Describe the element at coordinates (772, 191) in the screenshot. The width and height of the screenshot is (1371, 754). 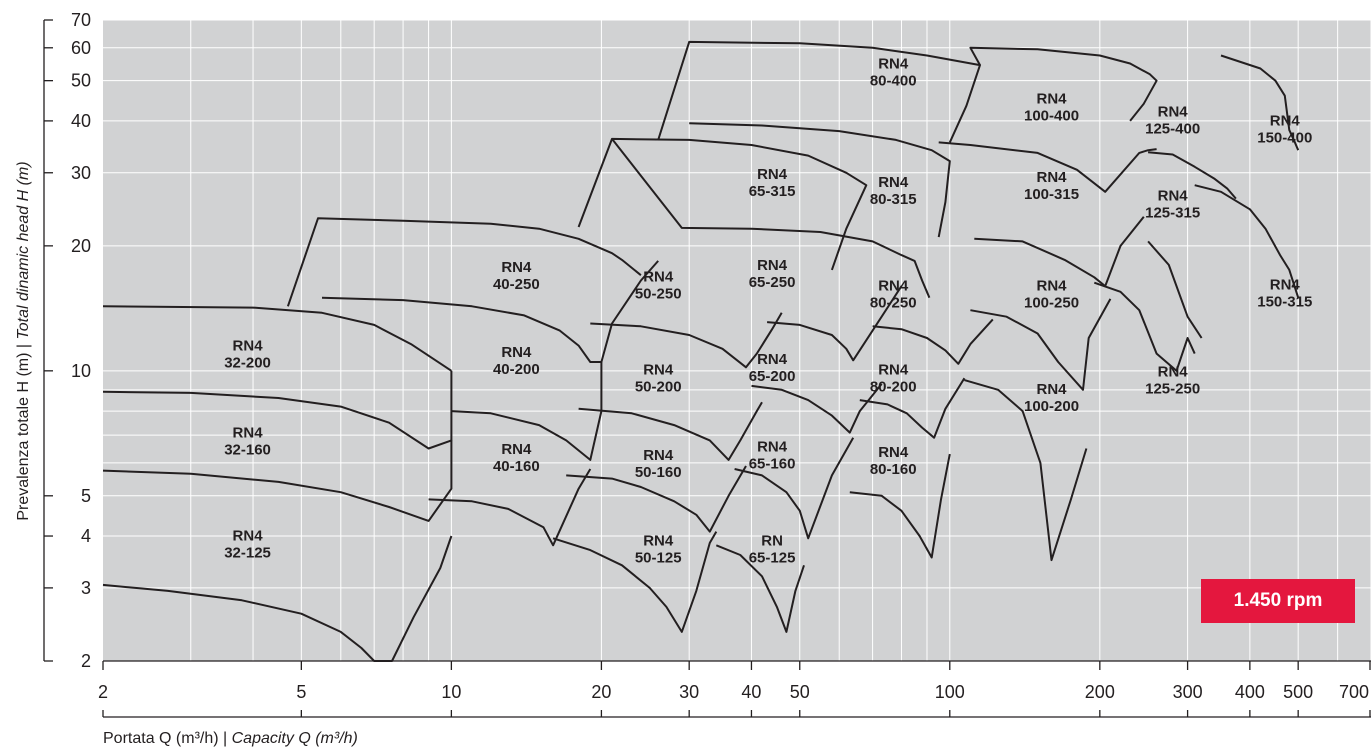
I see `region-label: 65-315` at that location.